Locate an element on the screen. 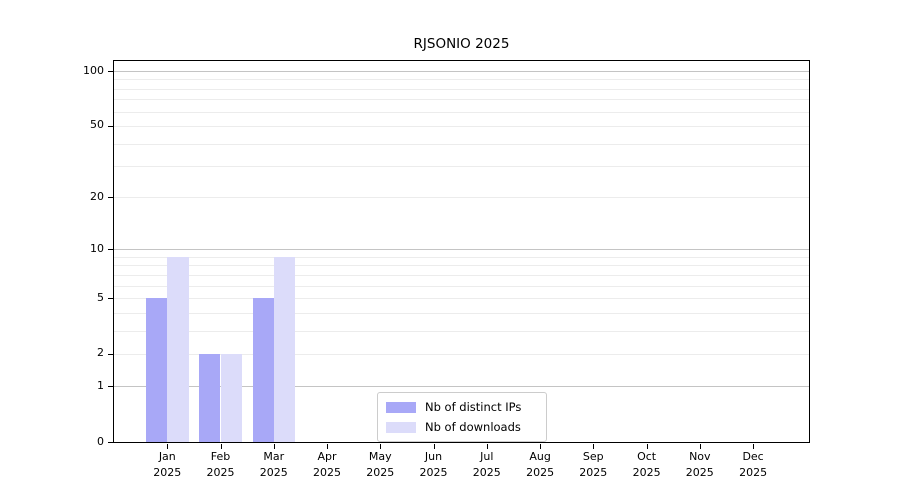 The height and width of the screenshot is (500, 900). x-tick-month: Jan is located at coordinates (167, 456).